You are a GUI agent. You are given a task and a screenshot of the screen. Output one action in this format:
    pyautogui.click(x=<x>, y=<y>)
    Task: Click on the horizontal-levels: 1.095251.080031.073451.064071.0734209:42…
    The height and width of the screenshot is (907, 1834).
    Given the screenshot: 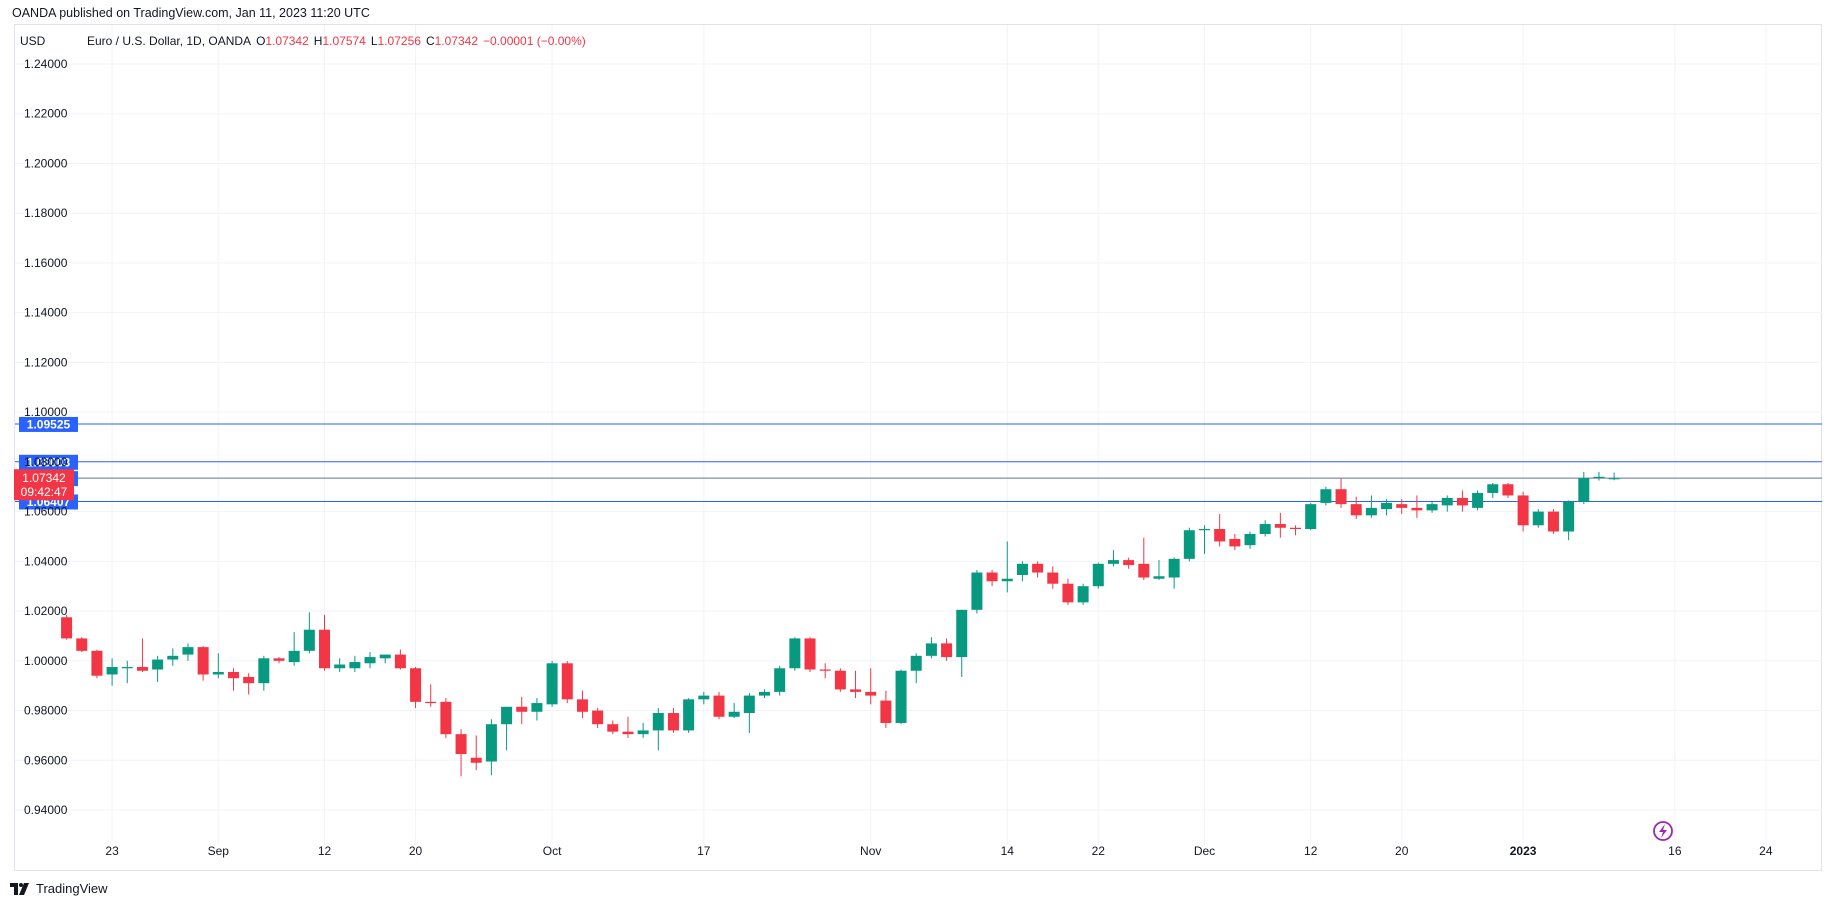 What is the action you would take?
    pyautogui.click(x=918, y=463)
    